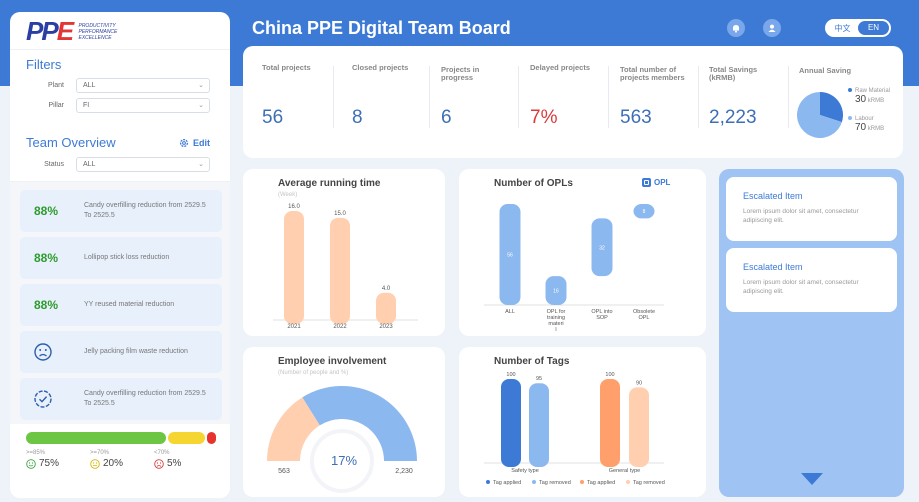 This screenshot has width=919, height=502. I want to click on kpi-projects-in-progress: Projects in progress 6, so click(460, 97).